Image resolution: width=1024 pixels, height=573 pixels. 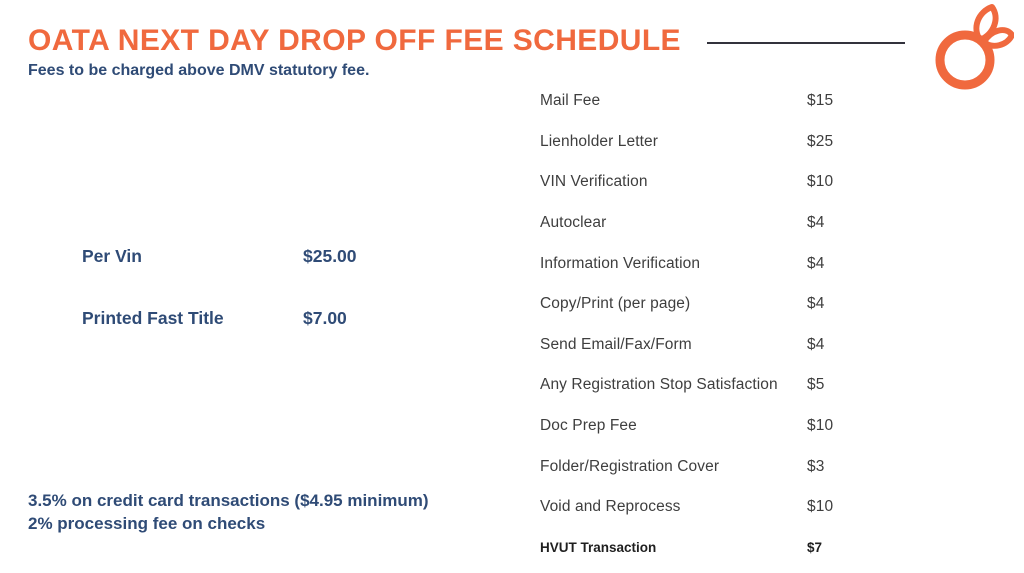 I want to click on fee-row: Information Verification $4, so click(x=695, y=263).